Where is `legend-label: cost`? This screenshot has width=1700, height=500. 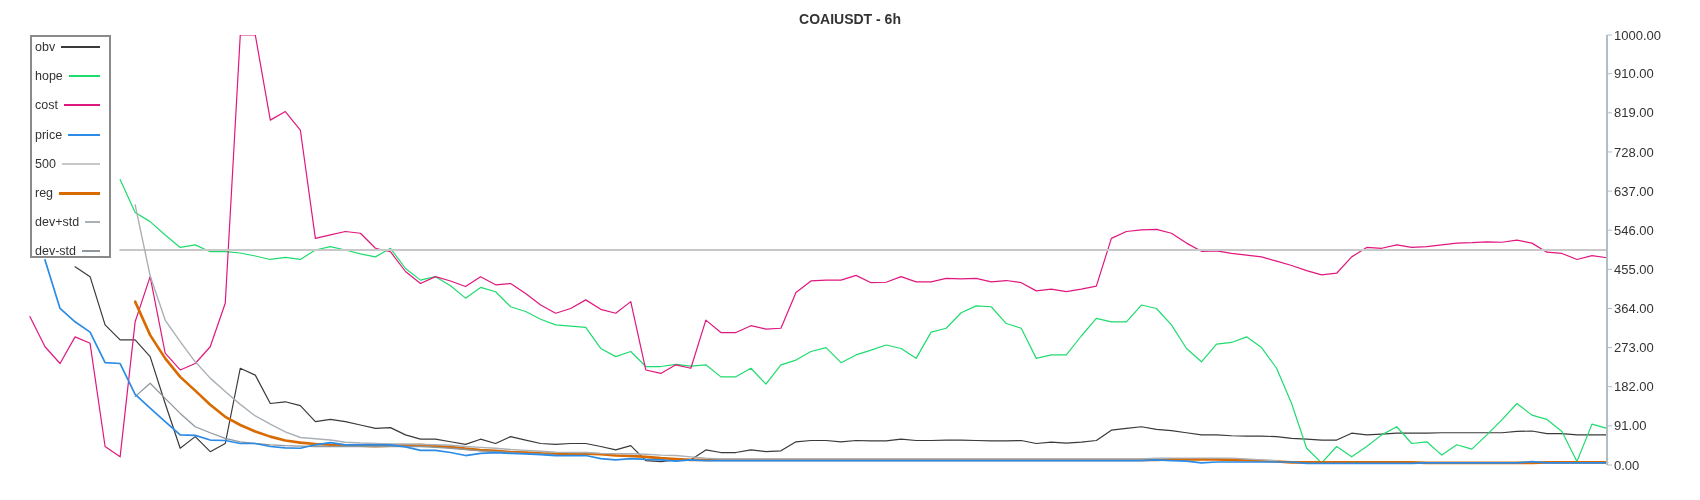 legend-label: cost is located at coordinates (46, 105).